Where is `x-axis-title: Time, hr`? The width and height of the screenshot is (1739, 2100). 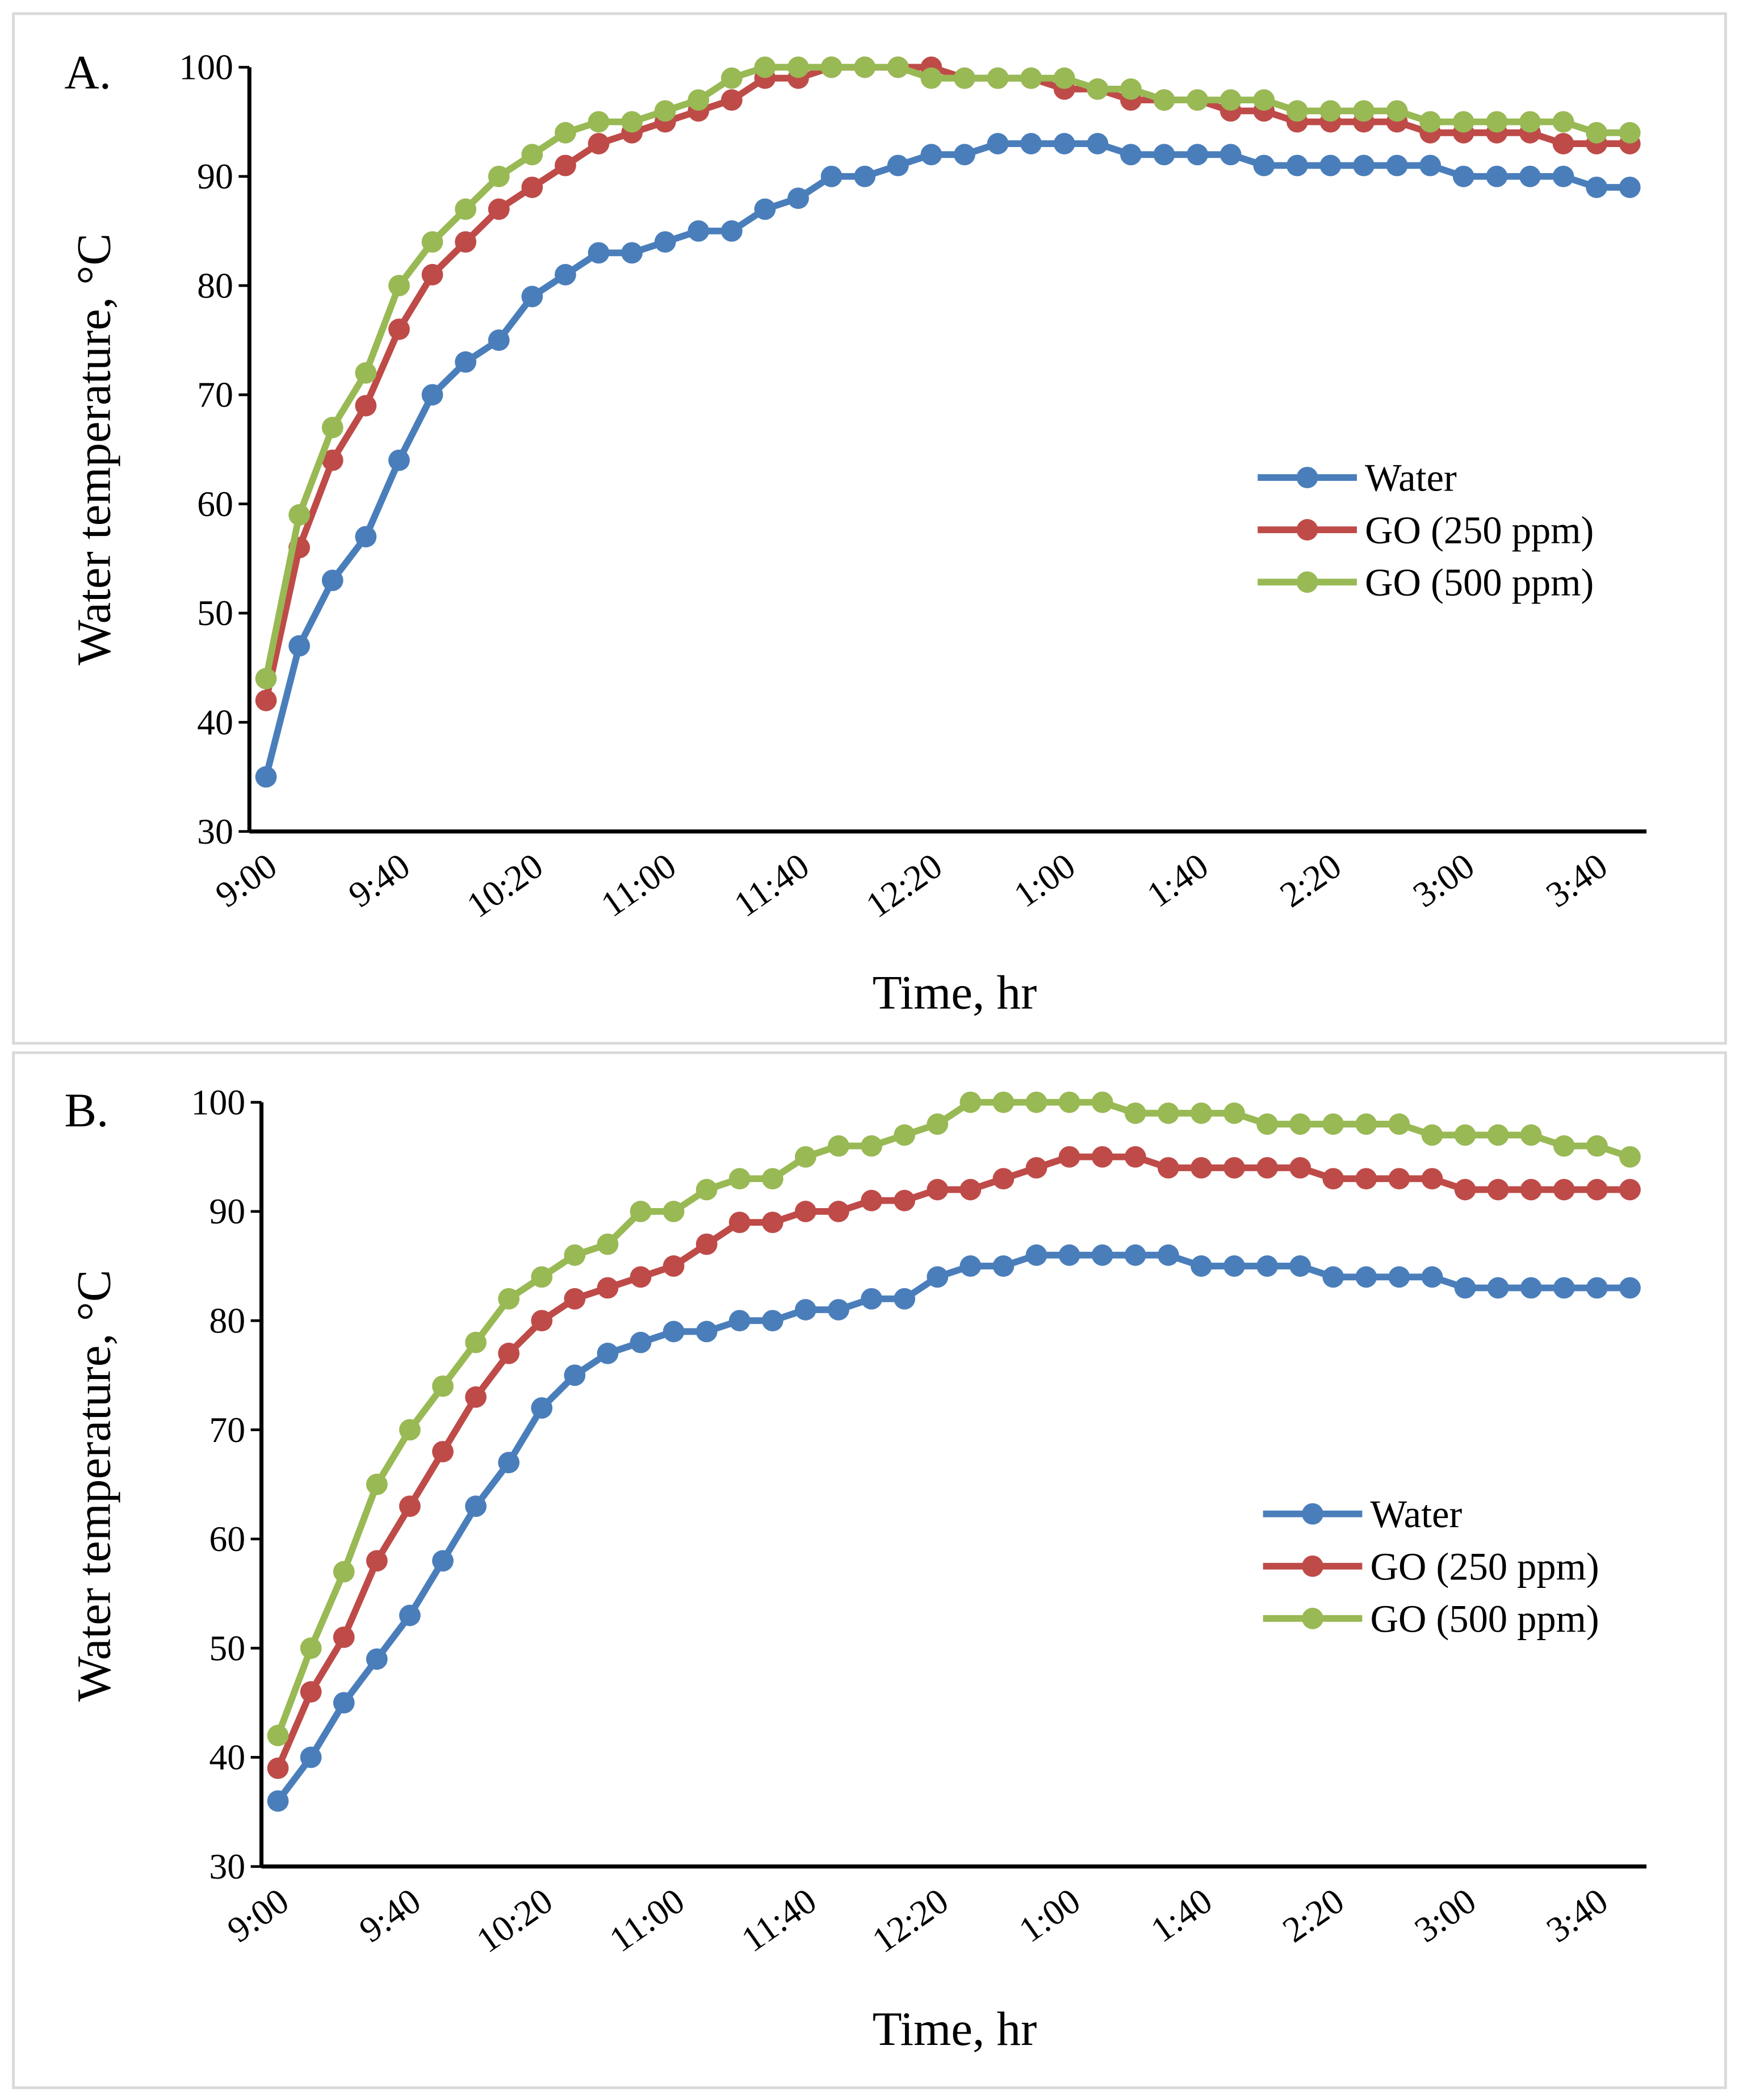
x-axis-title: Time, hr is located at coordinates (955, 992).